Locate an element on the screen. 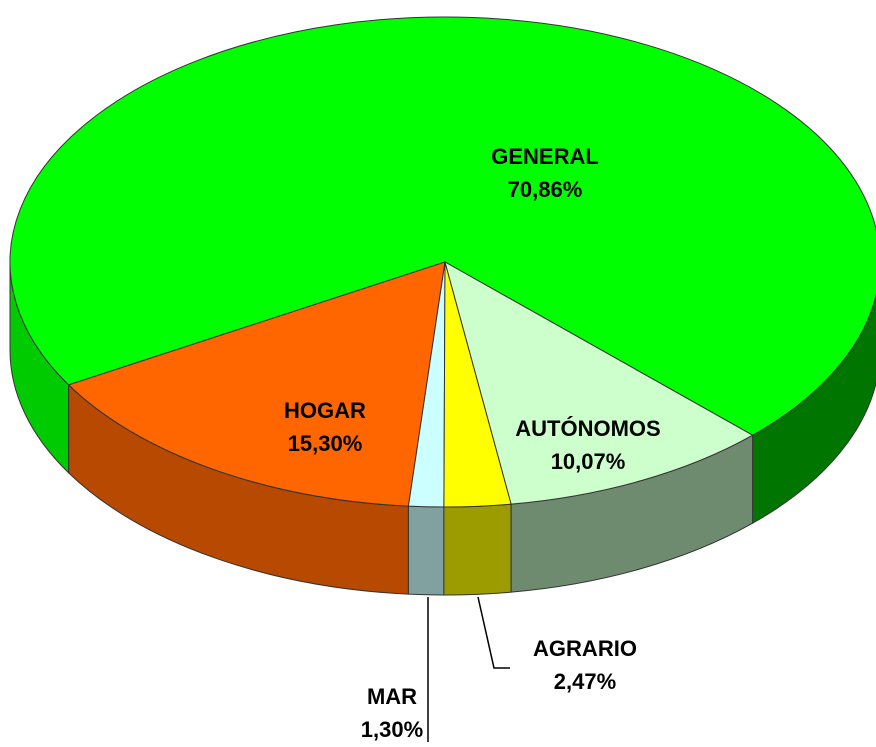 The image size is (876, 747). slice-value-label: 1,30% is located at coordinates (392, 729).